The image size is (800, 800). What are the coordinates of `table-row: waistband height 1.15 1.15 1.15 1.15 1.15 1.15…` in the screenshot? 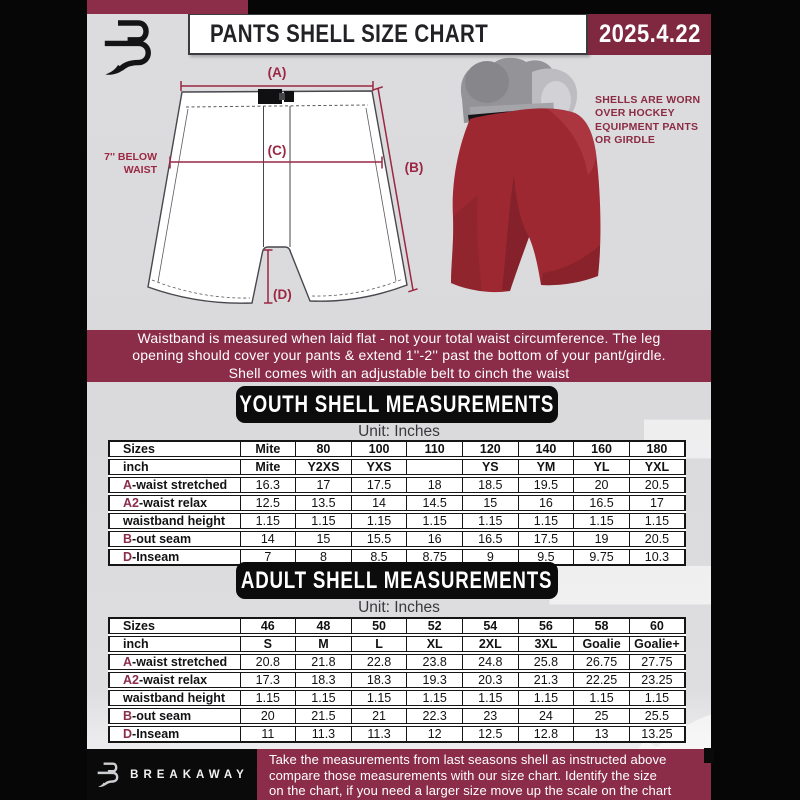 It's located at (397, 521).